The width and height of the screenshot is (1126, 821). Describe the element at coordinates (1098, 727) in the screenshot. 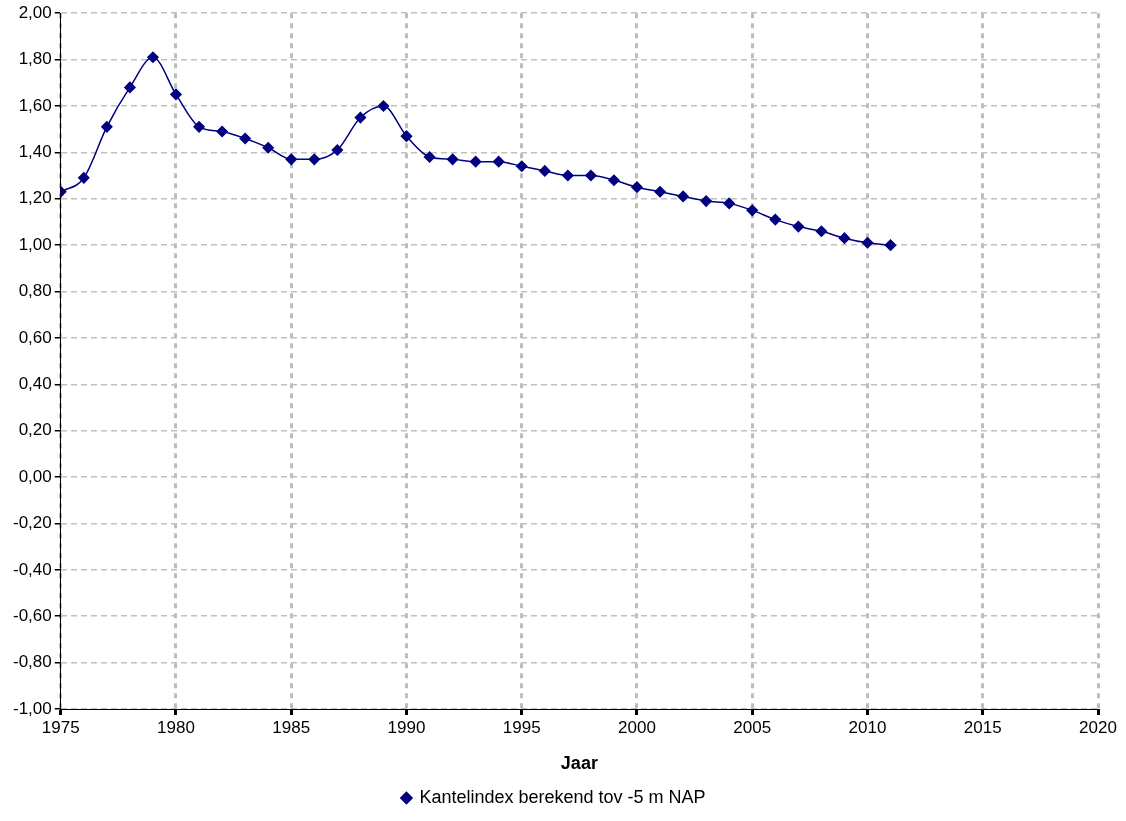

I see `x-tick-label: 2020` at that location.